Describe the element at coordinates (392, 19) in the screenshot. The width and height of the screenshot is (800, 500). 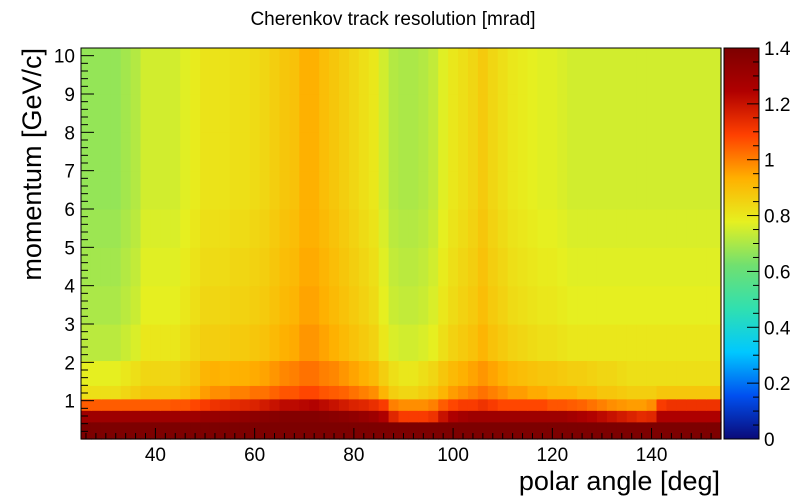
I see `chart-title: Cherenkov track resolution [mrad]` at that location.